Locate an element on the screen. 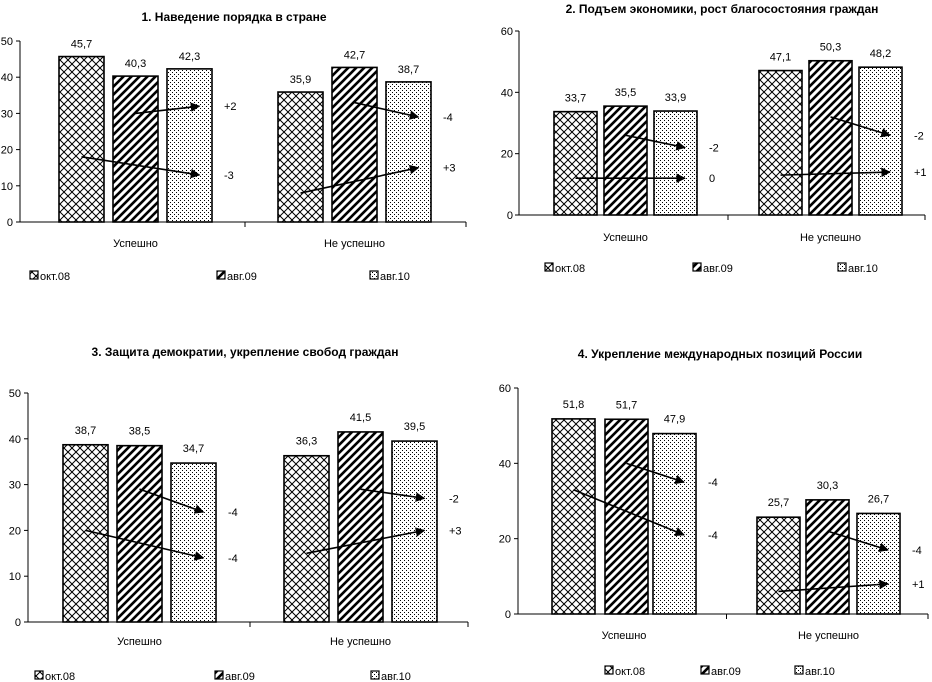  y-tick-label: 30 is located at coordinates (7, 114).